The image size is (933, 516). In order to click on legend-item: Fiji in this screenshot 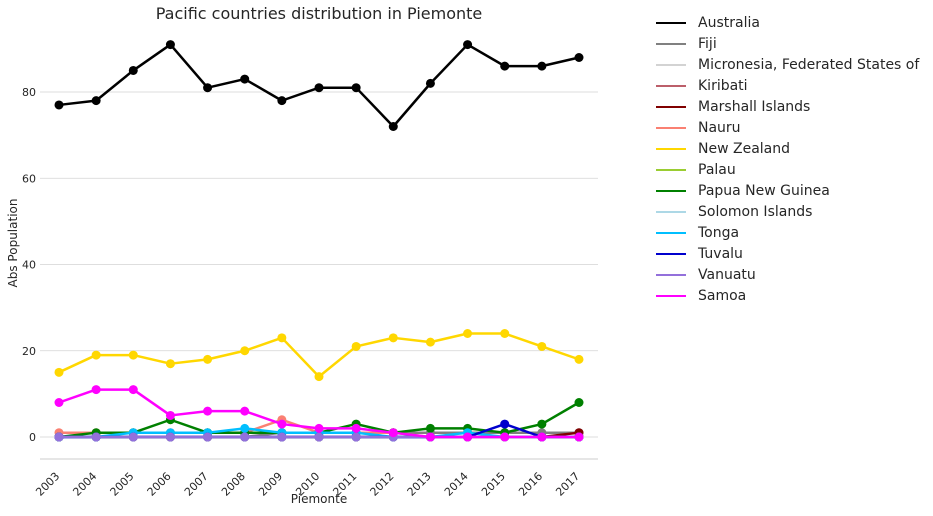, I will do `click(787, 43)`.